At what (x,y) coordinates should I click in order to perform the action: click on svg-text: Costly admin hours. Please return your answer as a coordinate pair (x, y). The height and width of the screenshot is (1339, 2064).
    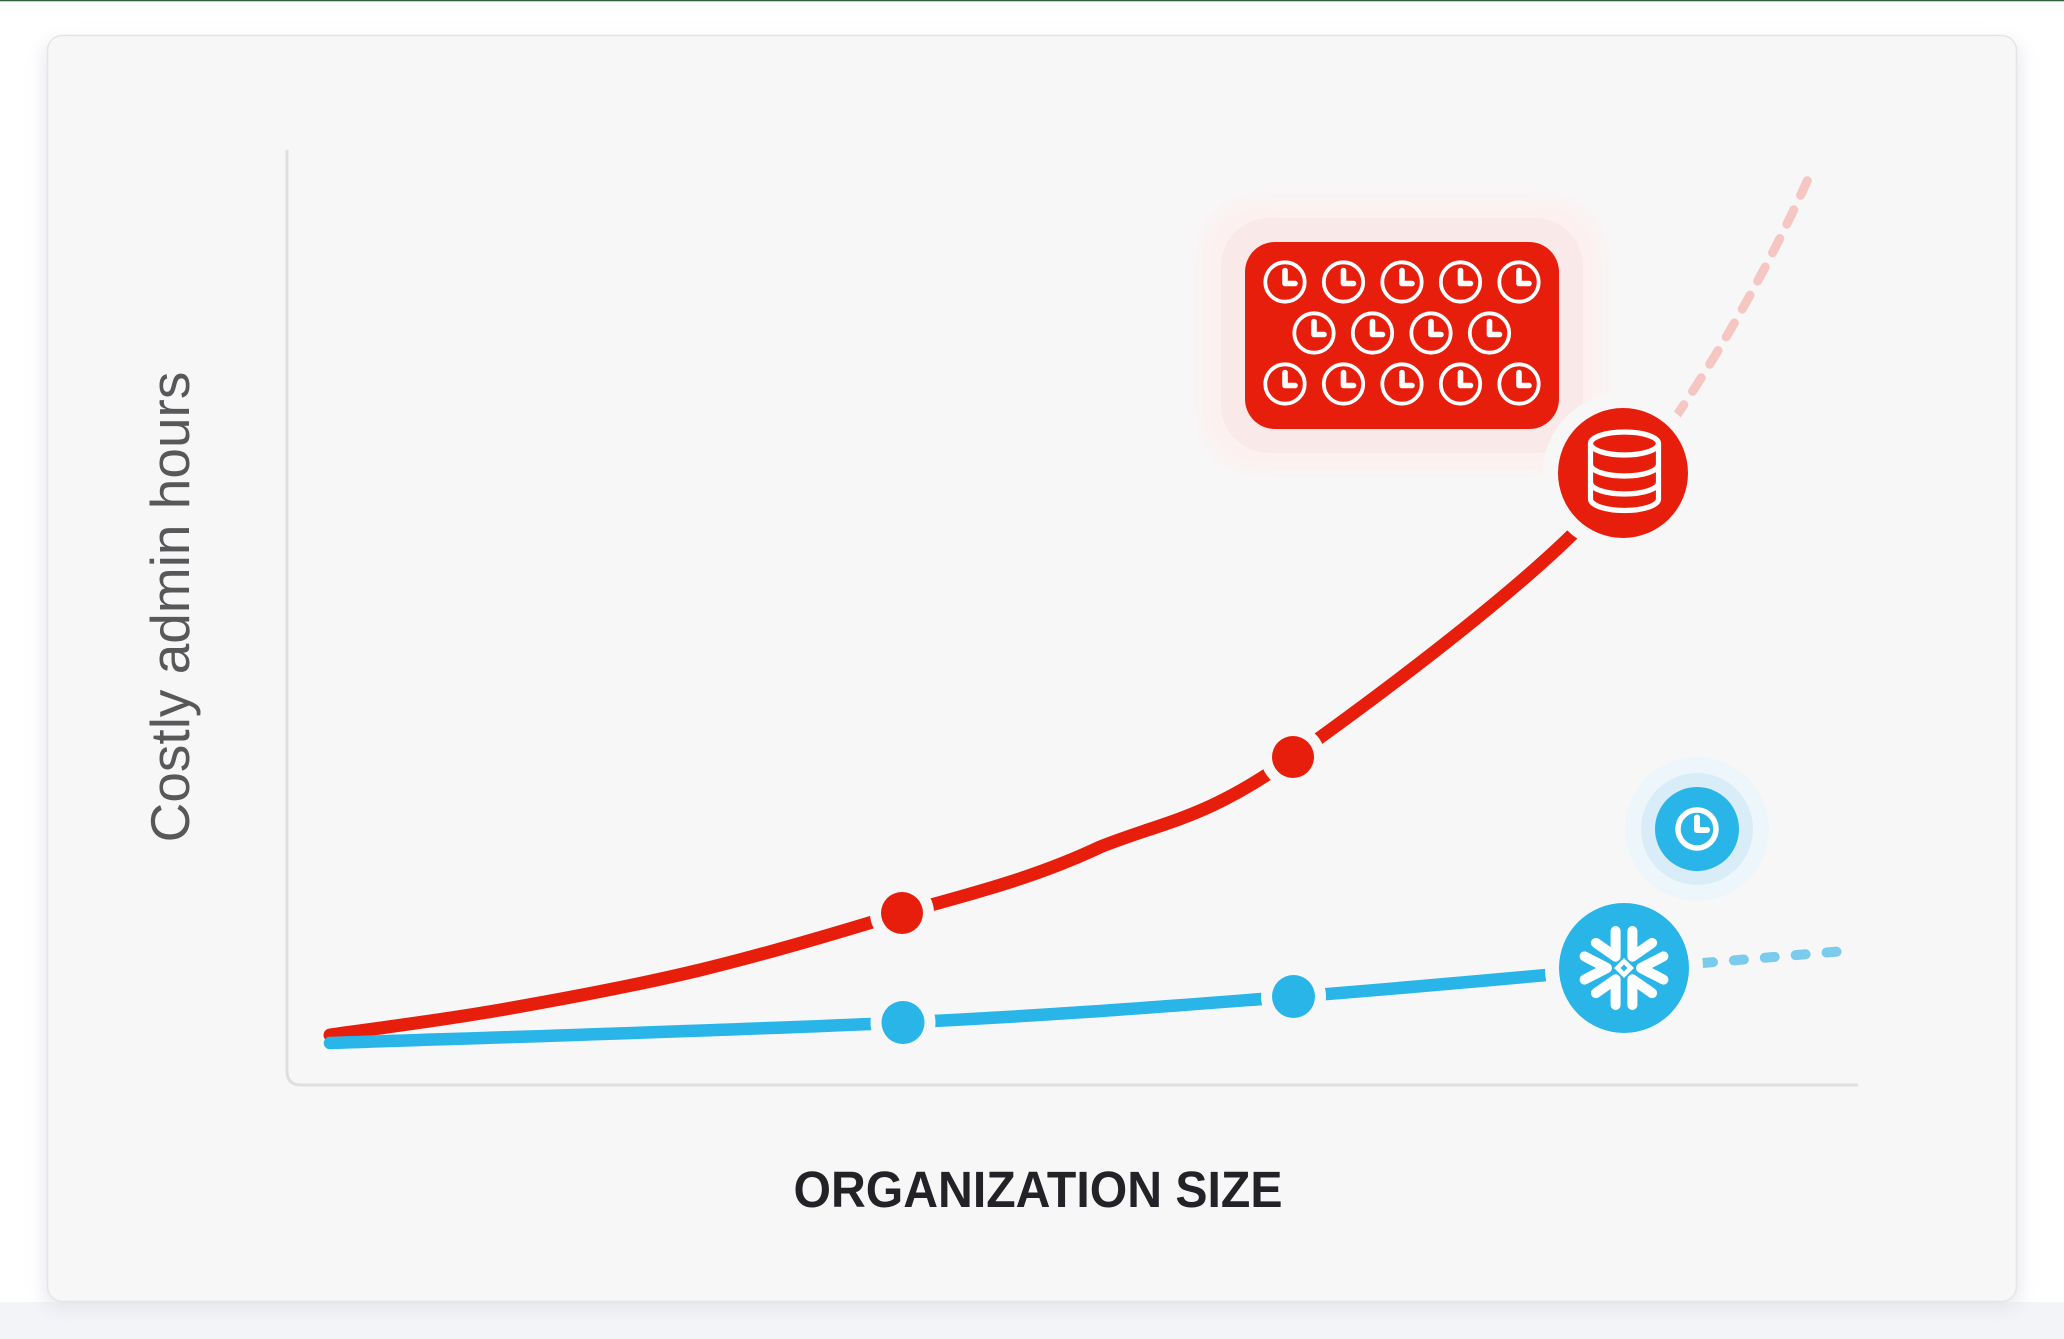
    Looking at the image, I should click on (170, 607).